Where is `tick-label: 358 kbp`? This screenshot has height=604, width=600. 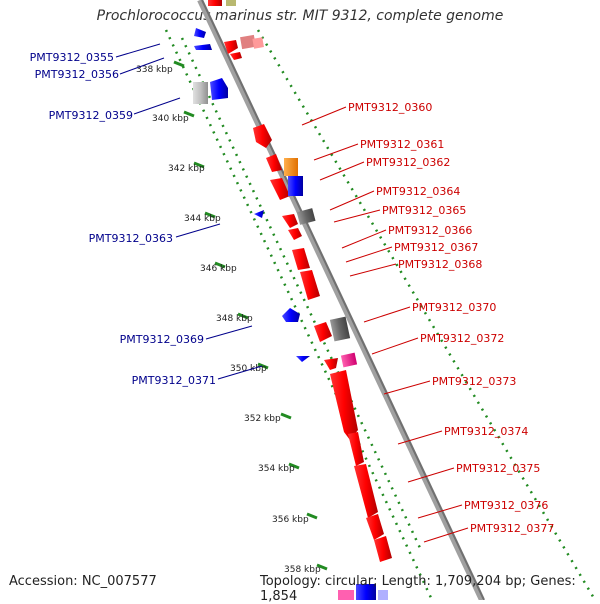
tick-label: 358 kbp is located at coordinates (302, 570).